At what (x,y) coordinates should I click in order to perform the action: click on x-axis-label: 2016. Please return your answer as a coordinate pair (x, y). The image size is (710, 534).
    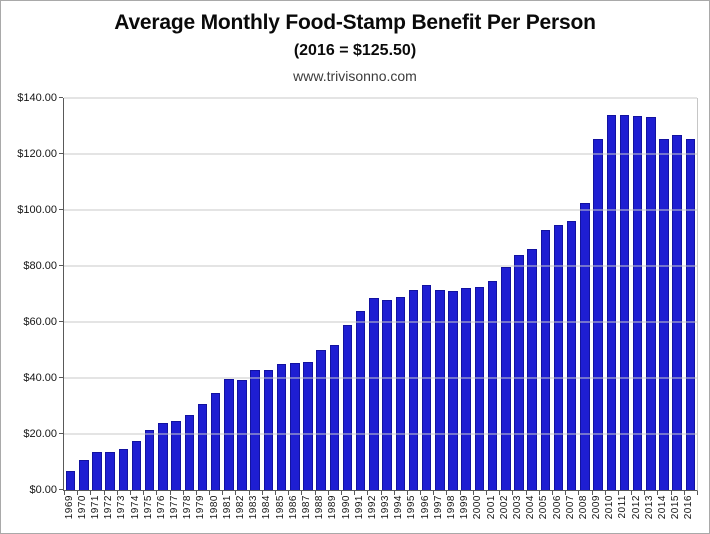
    Looking at the image, I should click on (689, 507).